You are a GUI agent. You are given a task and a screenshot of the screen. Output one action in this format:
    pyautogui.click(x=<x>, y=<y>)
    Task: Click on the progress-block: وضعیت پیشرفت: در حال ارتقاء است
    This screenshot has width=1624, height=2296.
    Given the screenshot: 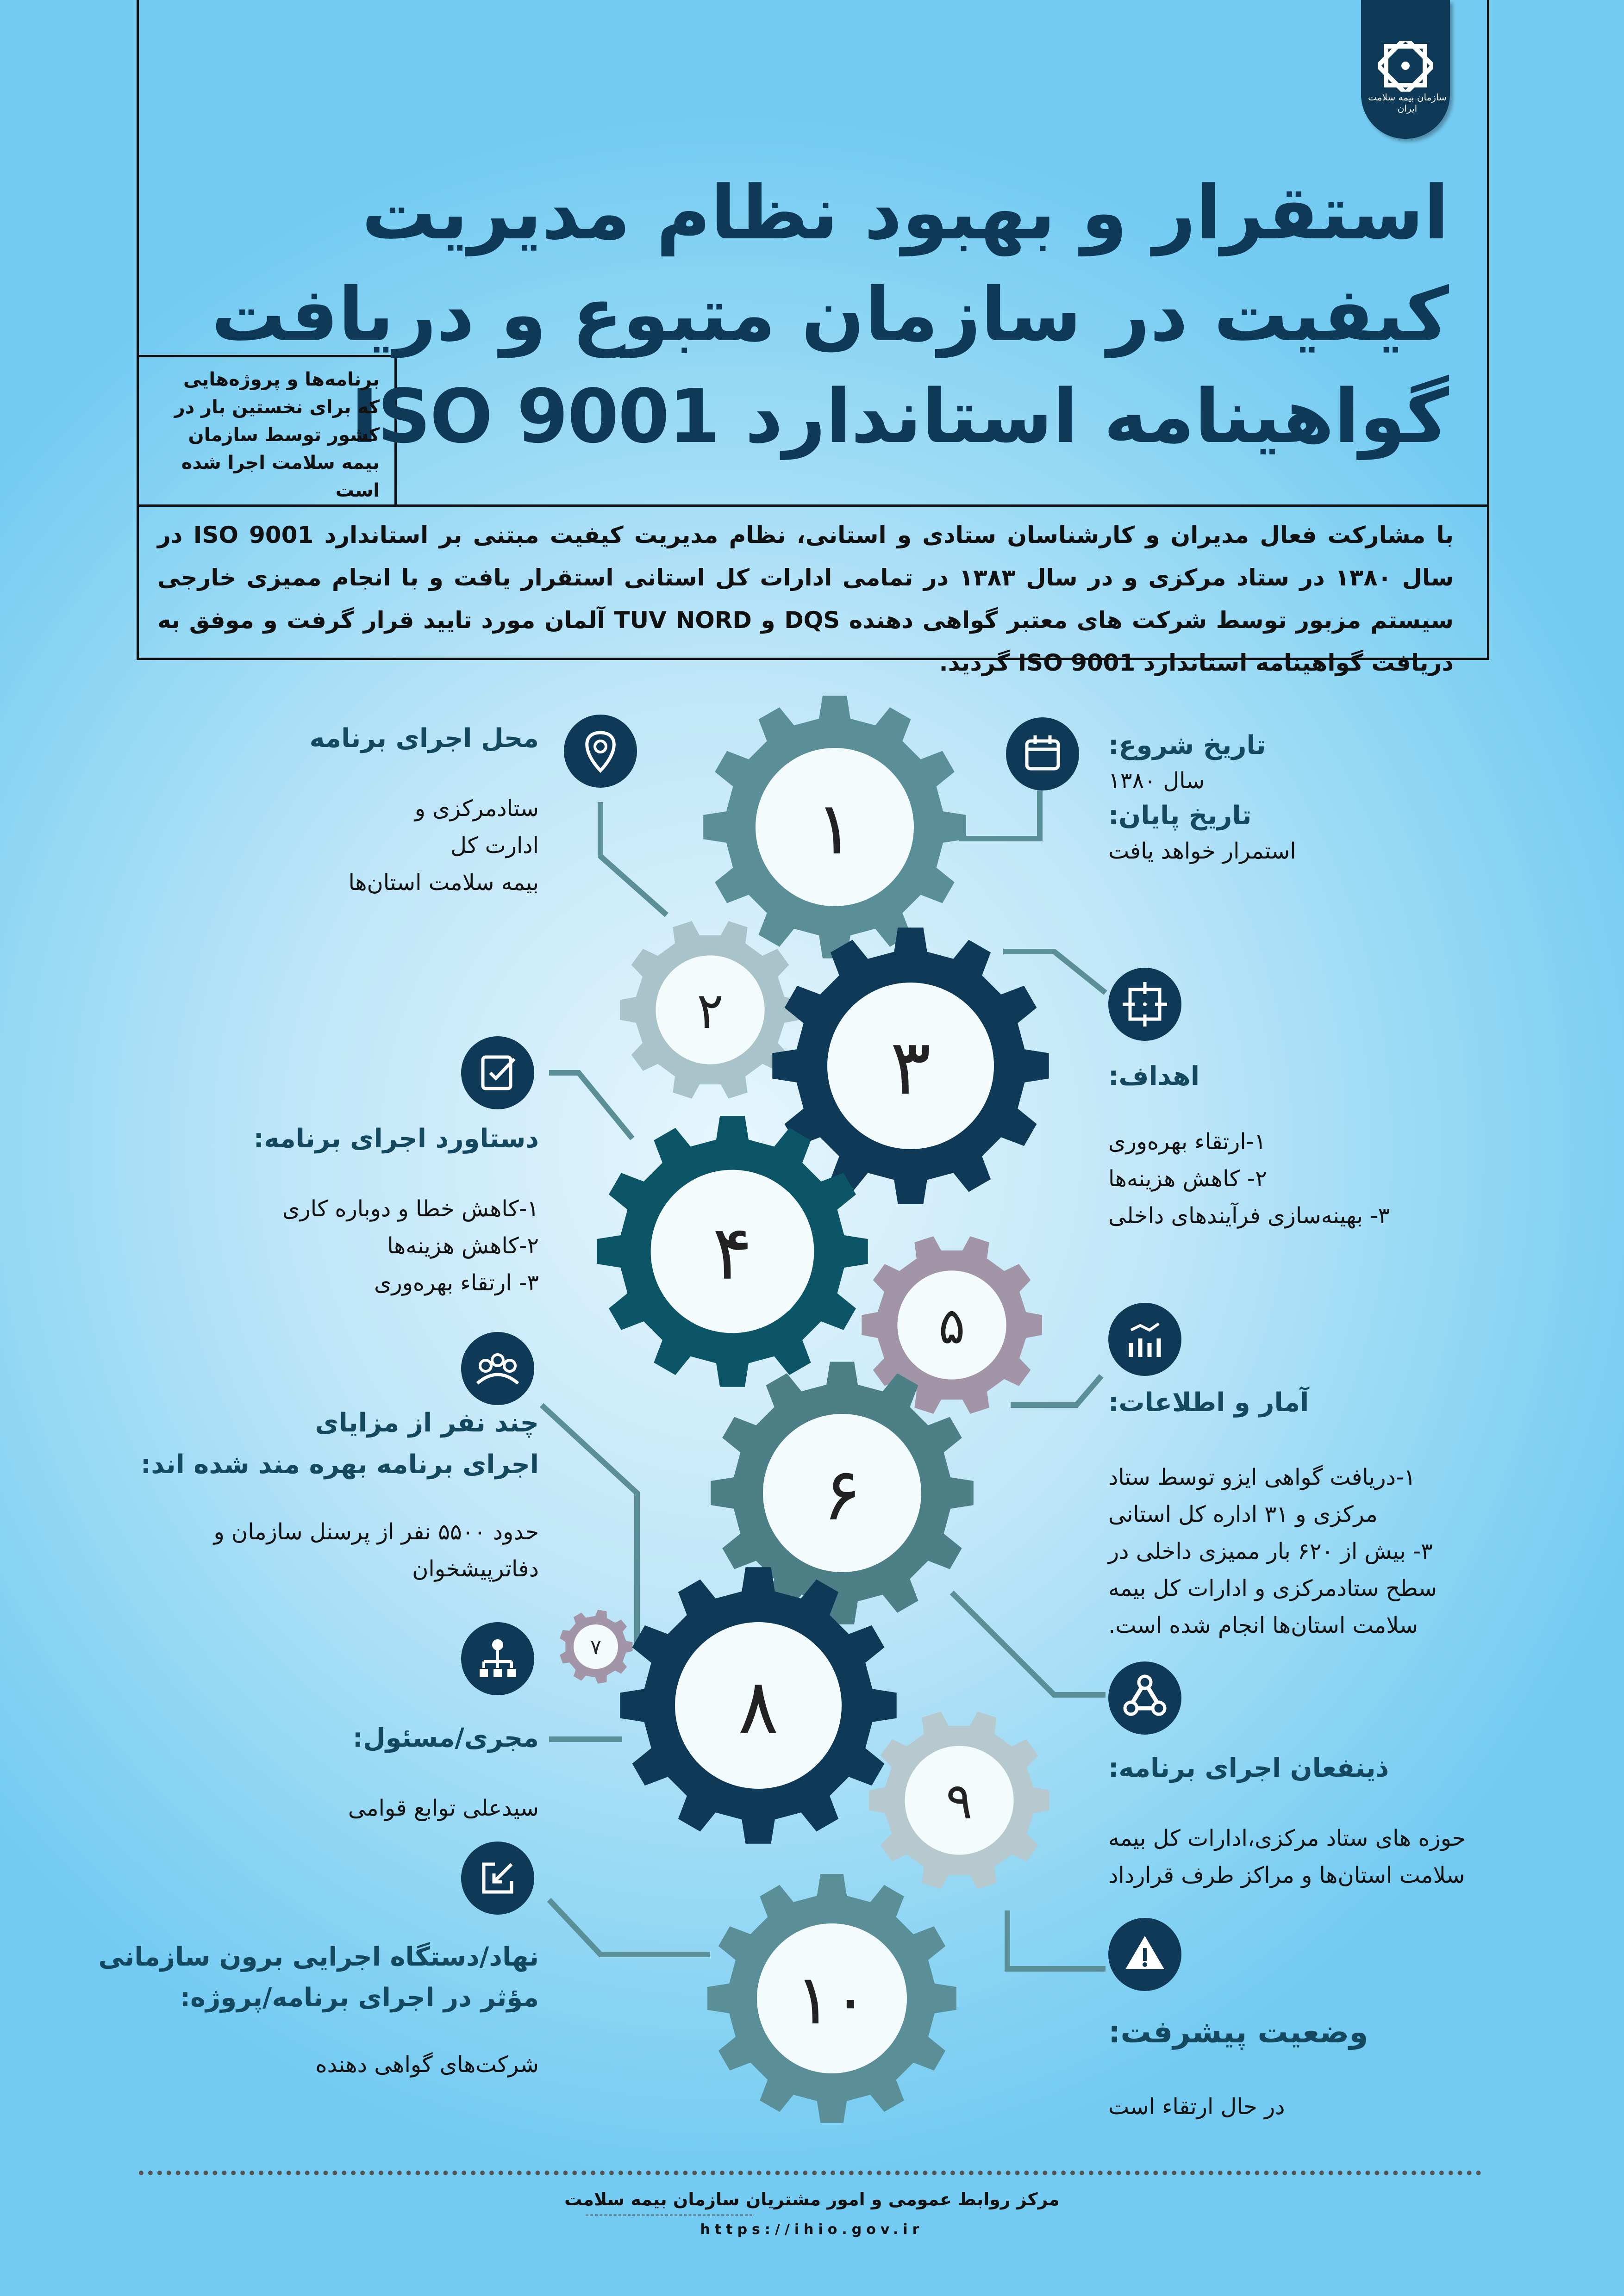 What is the action you would take?
    pyautogui.click(x=1339, y=2069)
    